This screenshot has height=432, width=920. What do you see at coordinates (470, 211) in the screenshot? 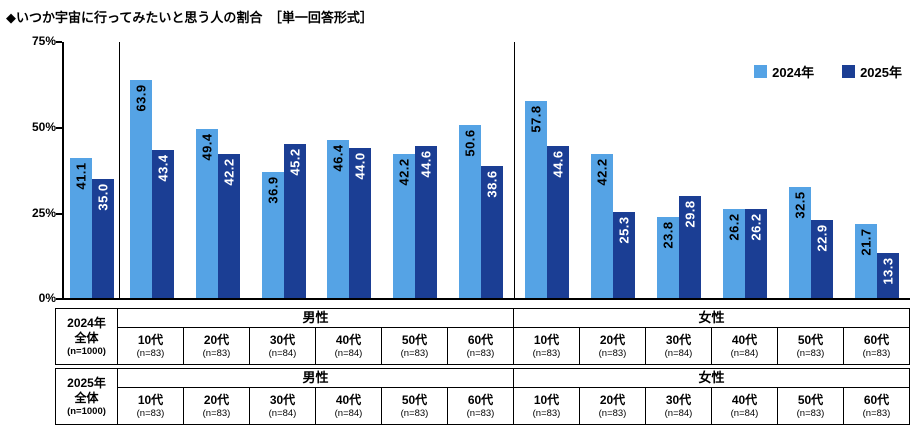
I see `bar-2024年-男性60代` at bounding box center [470, 211].